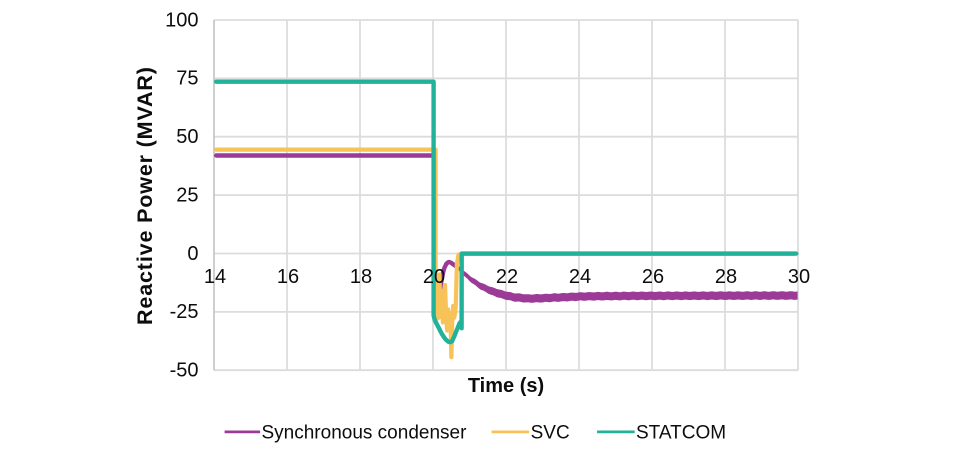  What do you see at coordinates (434, 277) in the screenshot?
I see `svg-text: 20` at bounding box center [434, 277].